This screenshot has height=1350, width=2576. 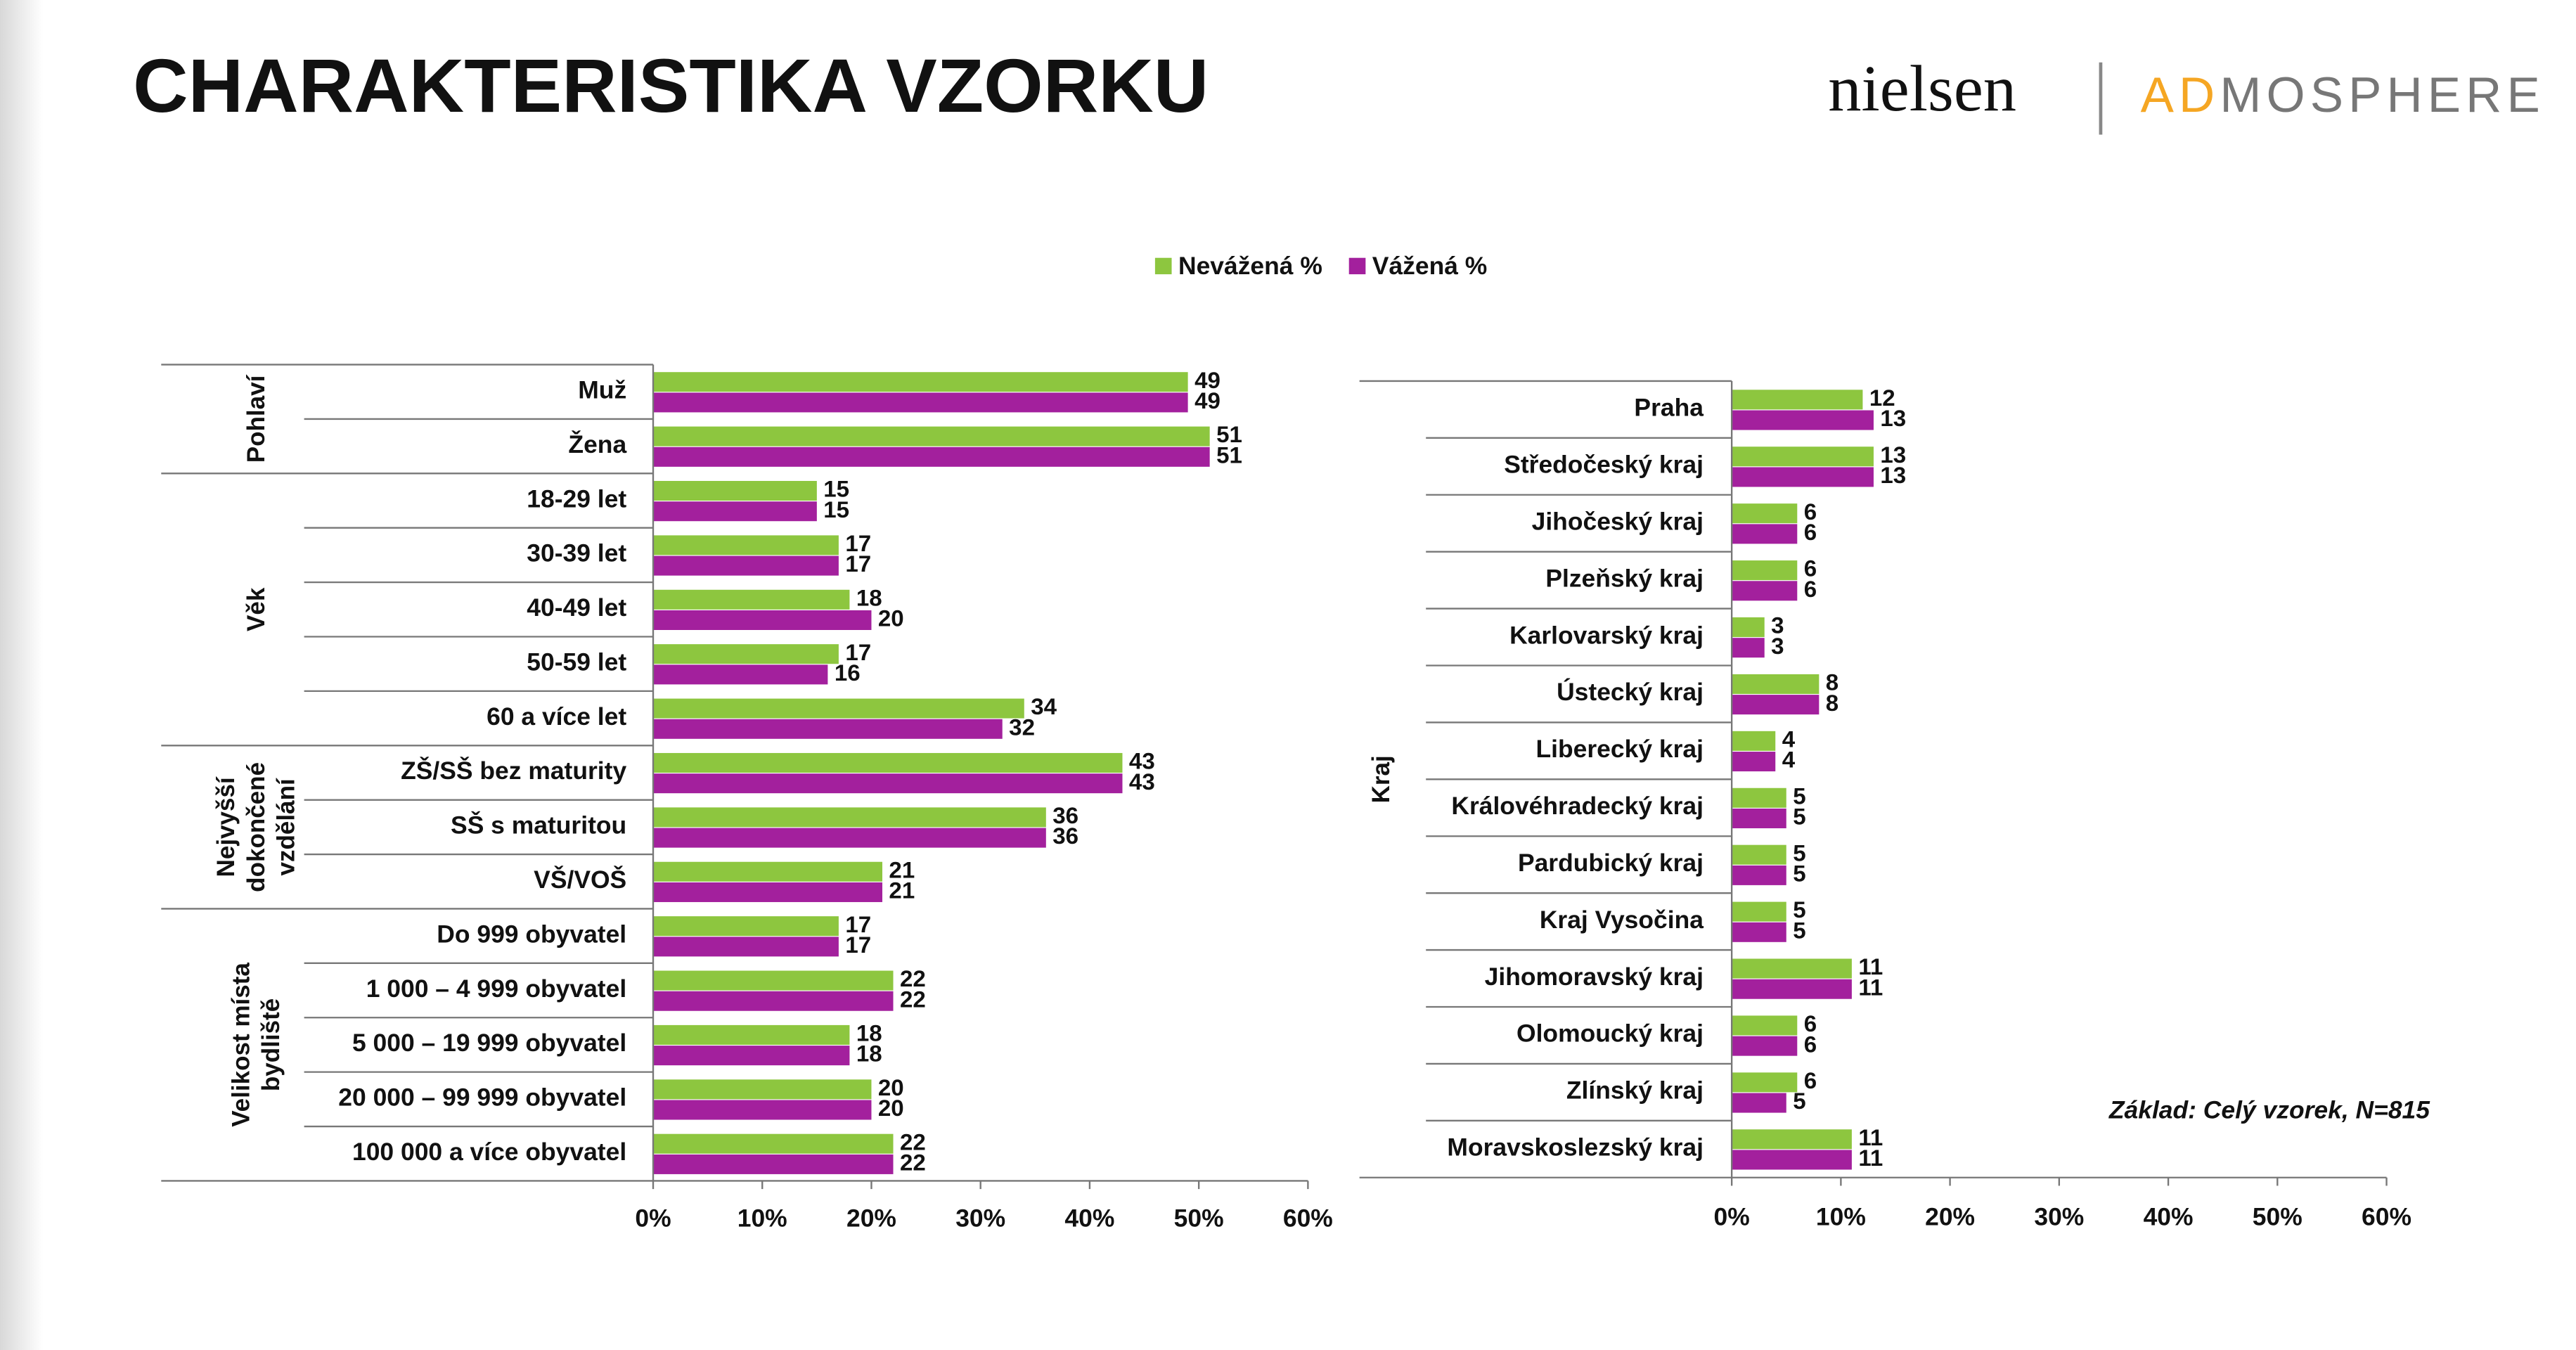 I want to click on x-tick-label: 30%, so click(x=2059, y=1217).